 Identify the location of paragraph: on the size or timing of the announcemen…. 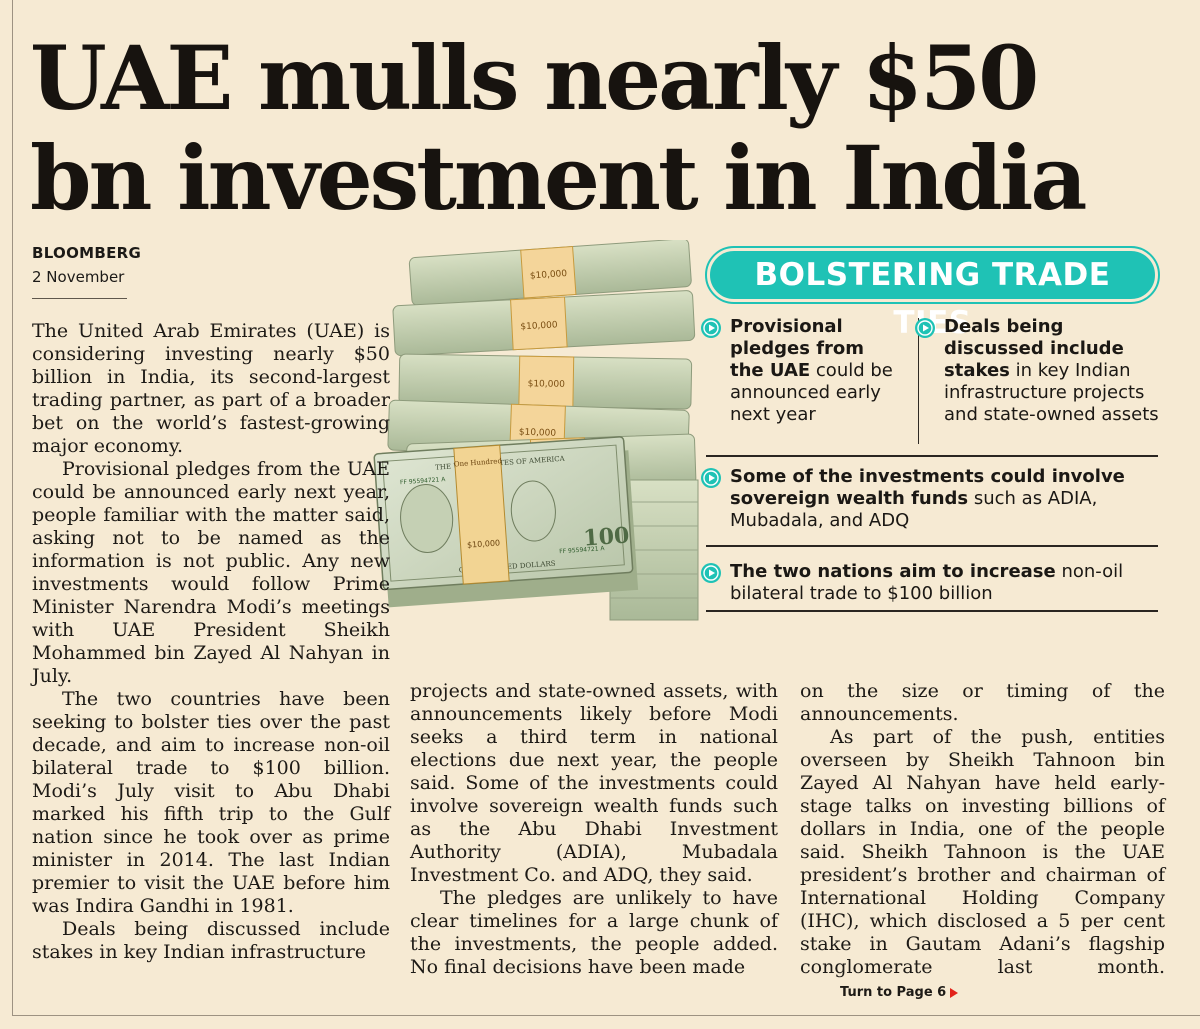
(982, 702).